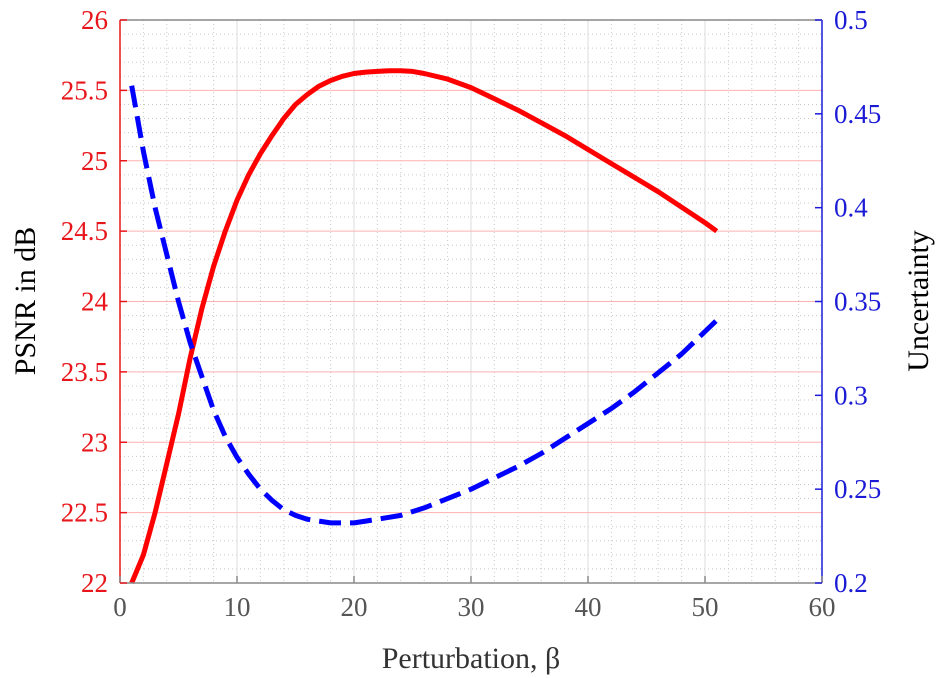  Describe the element at coordinates (94, 442) in the screenshot. I see `y-left-tick-label: 23` at that location.